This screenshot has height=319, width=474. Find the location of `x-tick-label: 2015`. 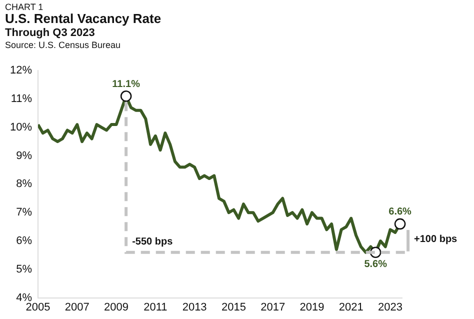

x-tick-label: 2015 is located at coordinates (233, 307).